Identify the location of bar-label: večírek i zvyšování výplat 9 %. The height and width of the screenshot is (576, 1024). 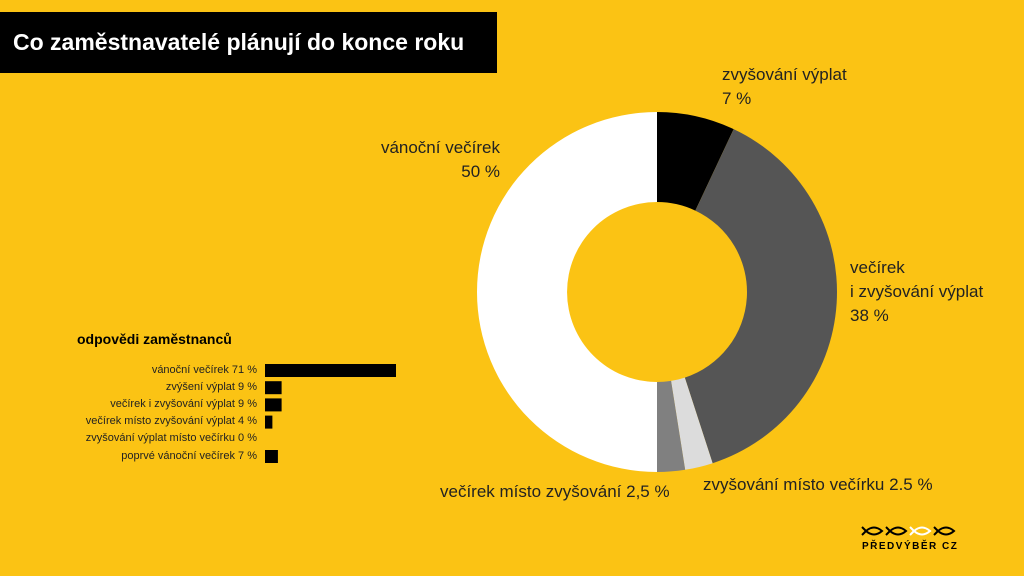
(128, 404).